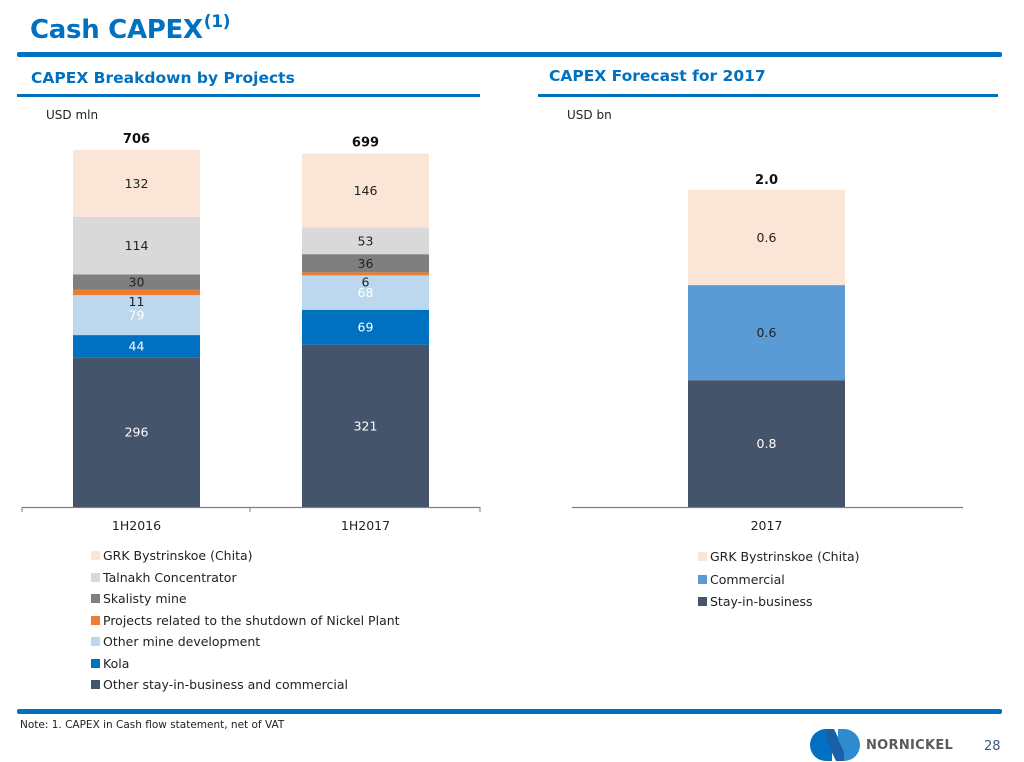  I want to click on data-label: 146, so click(366, 190).